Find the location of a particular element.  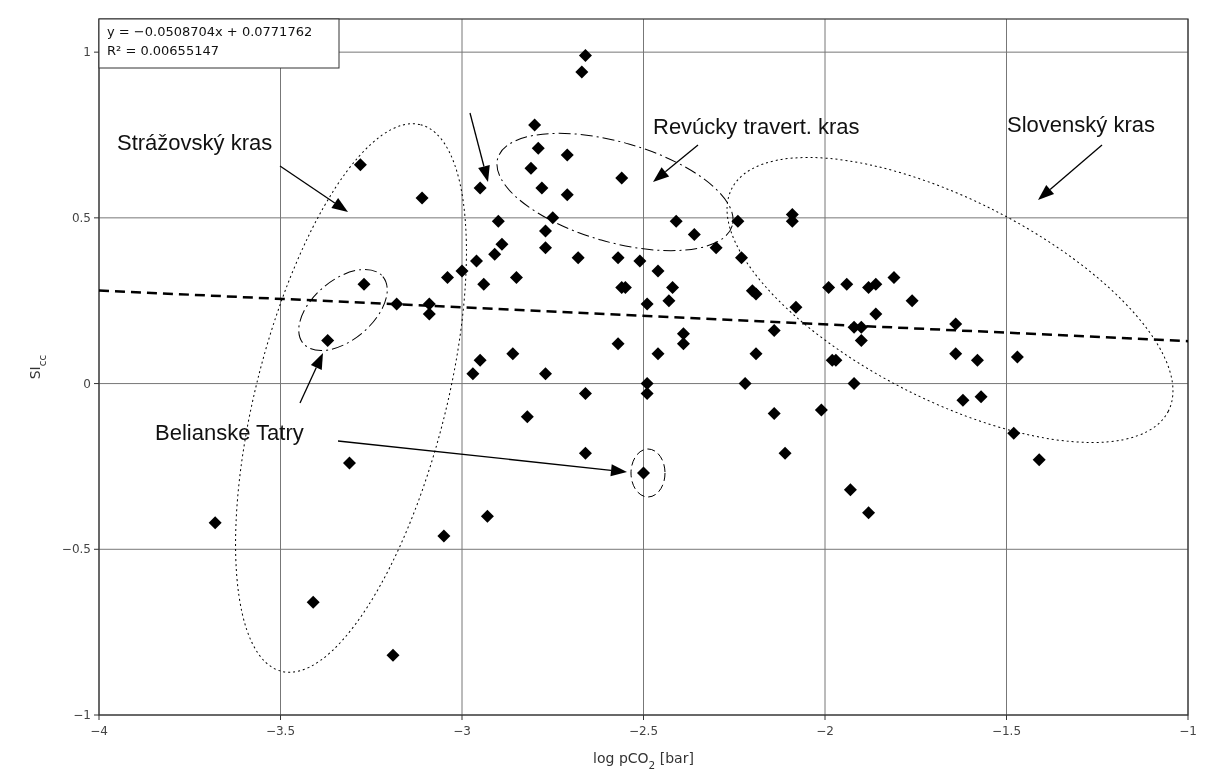

x-tick-label: −1.5 is located at coordinates (1006, 731).